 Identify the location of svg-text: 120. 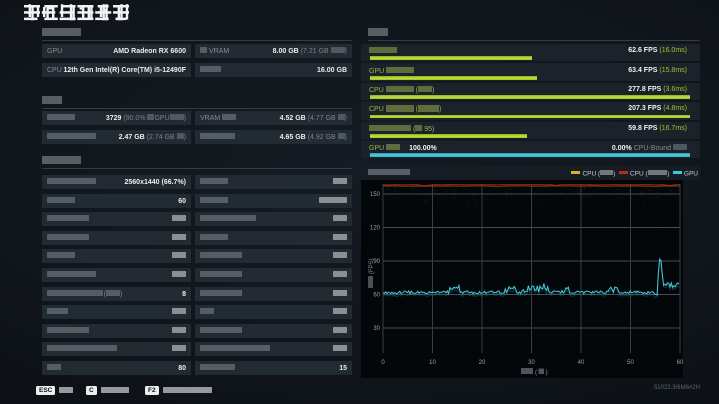
(375, 229).